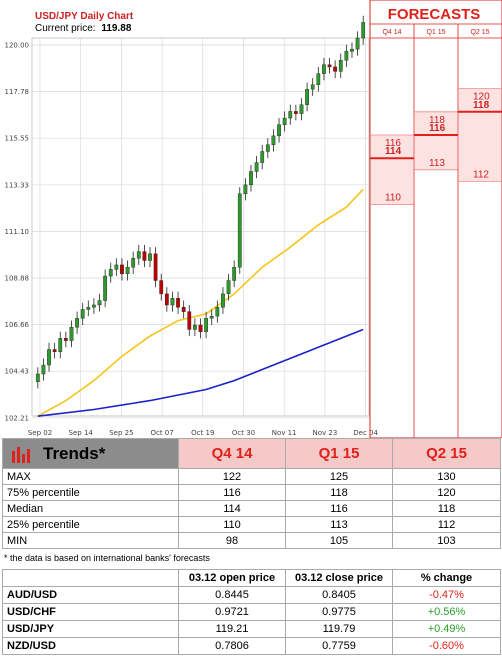 This screenshot has width=502, height=656. Describe the element at coordinates (90, 540) in the screenshot. I see `row-label: MIN` at that location.